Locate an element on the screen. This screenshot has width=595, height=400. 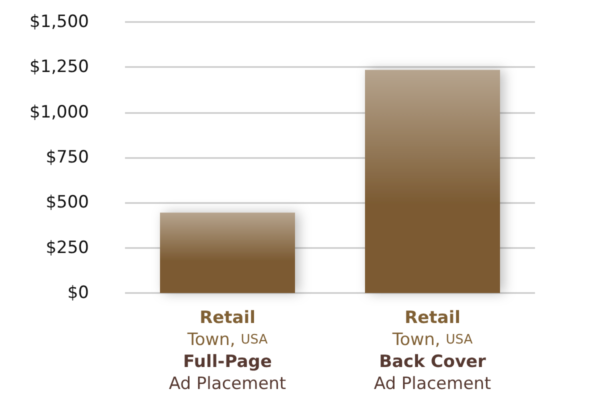
y-tick-label: $250 is located at coordinates (67, 248).